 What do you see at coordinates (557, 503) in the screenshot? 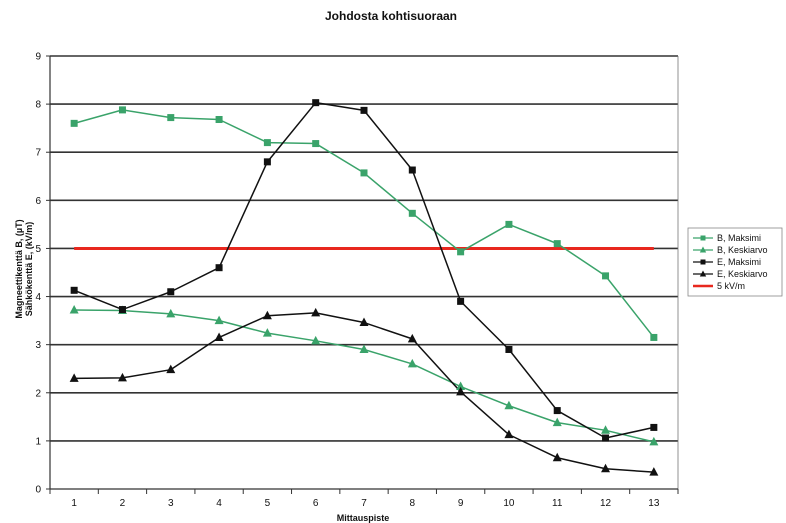
I see `x-tick-label-11: 11` at bounding box center [557, 503].